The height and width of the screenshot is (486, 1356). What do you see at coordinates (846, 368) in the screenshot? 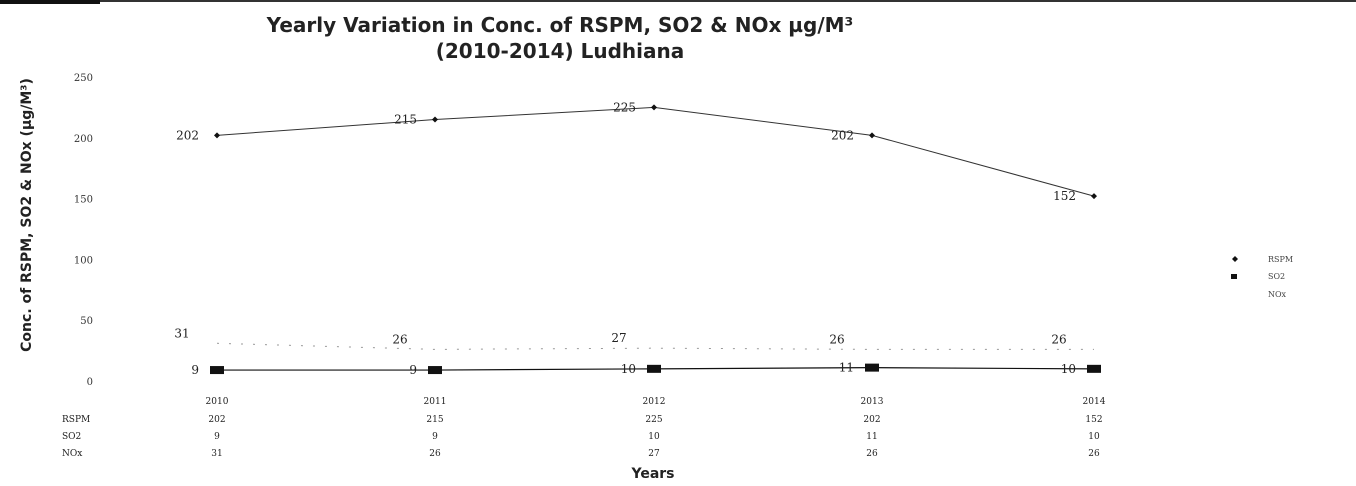
I see `so2-data-label: 11` at bounding box center [846, 368].